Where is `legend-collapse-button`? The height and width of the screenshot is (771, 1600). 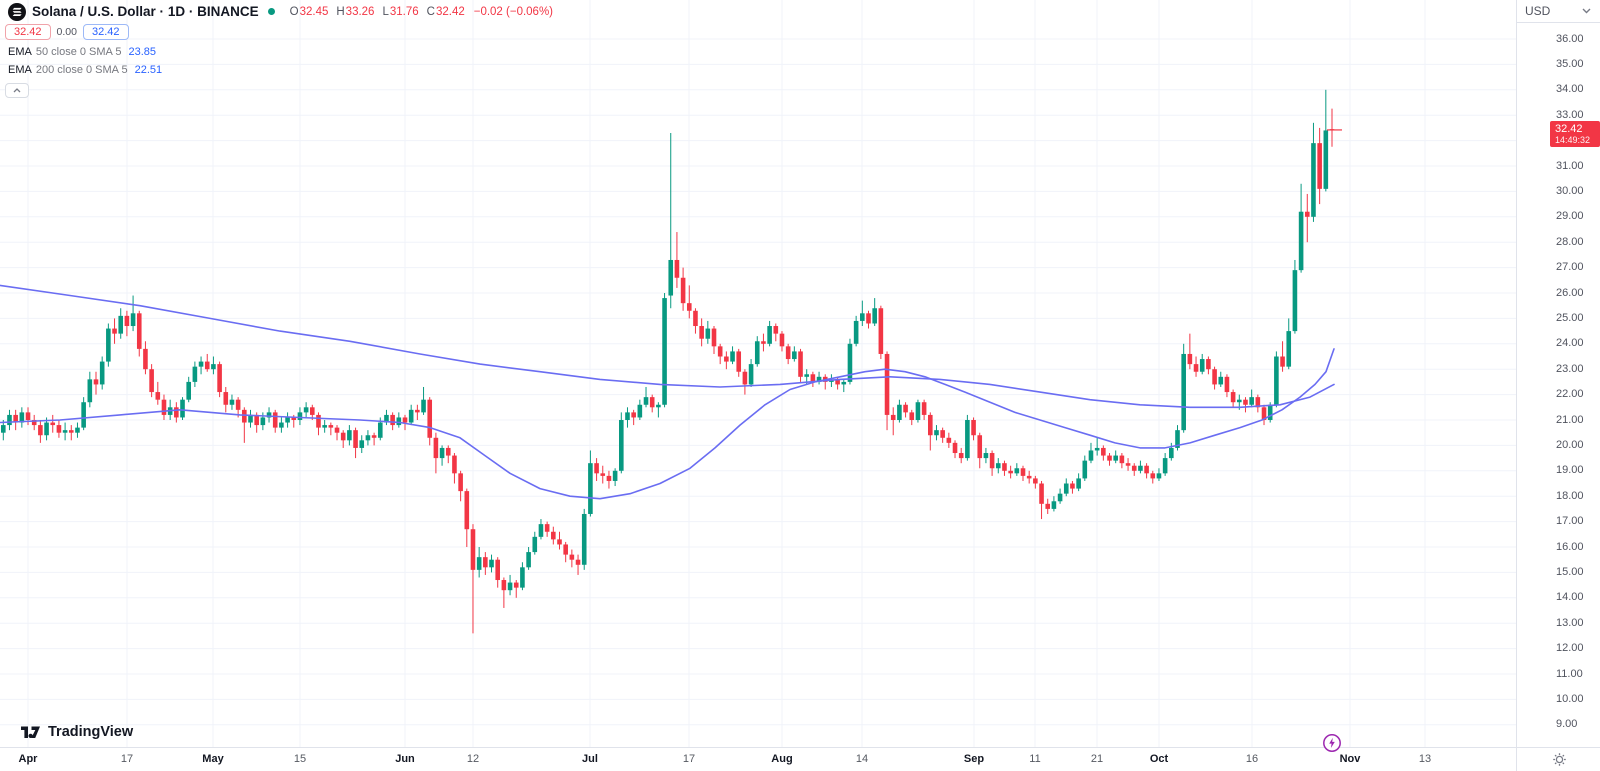
legend-collapse-button is located at coordinates (17, 90).